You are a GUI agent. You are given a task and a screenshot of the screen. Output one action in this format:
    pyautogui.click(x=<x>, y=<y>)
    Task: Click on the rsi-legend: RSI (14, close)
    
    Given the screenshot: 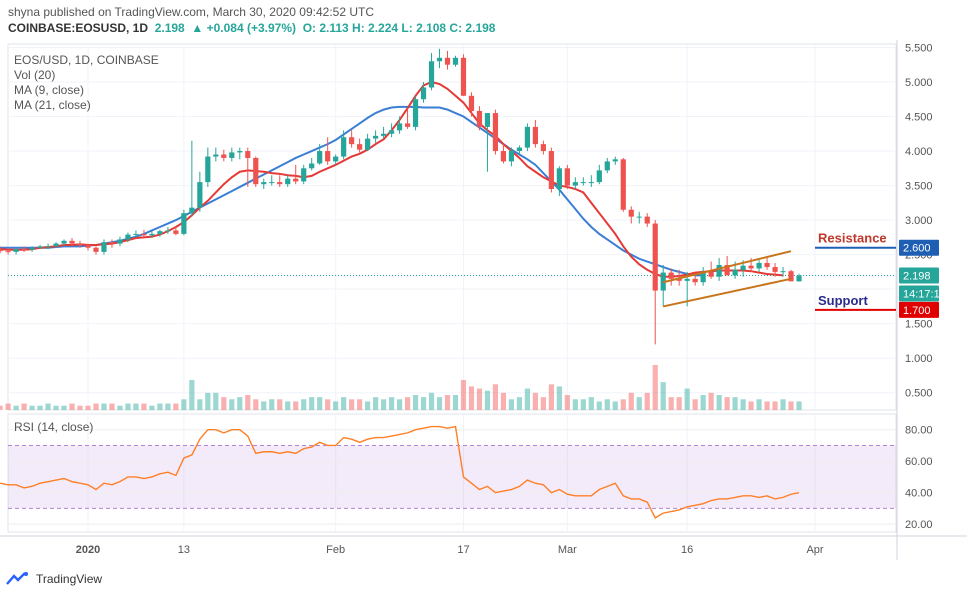 What is the action you would take?
    pyautogui.click(x=54, y=427)
    